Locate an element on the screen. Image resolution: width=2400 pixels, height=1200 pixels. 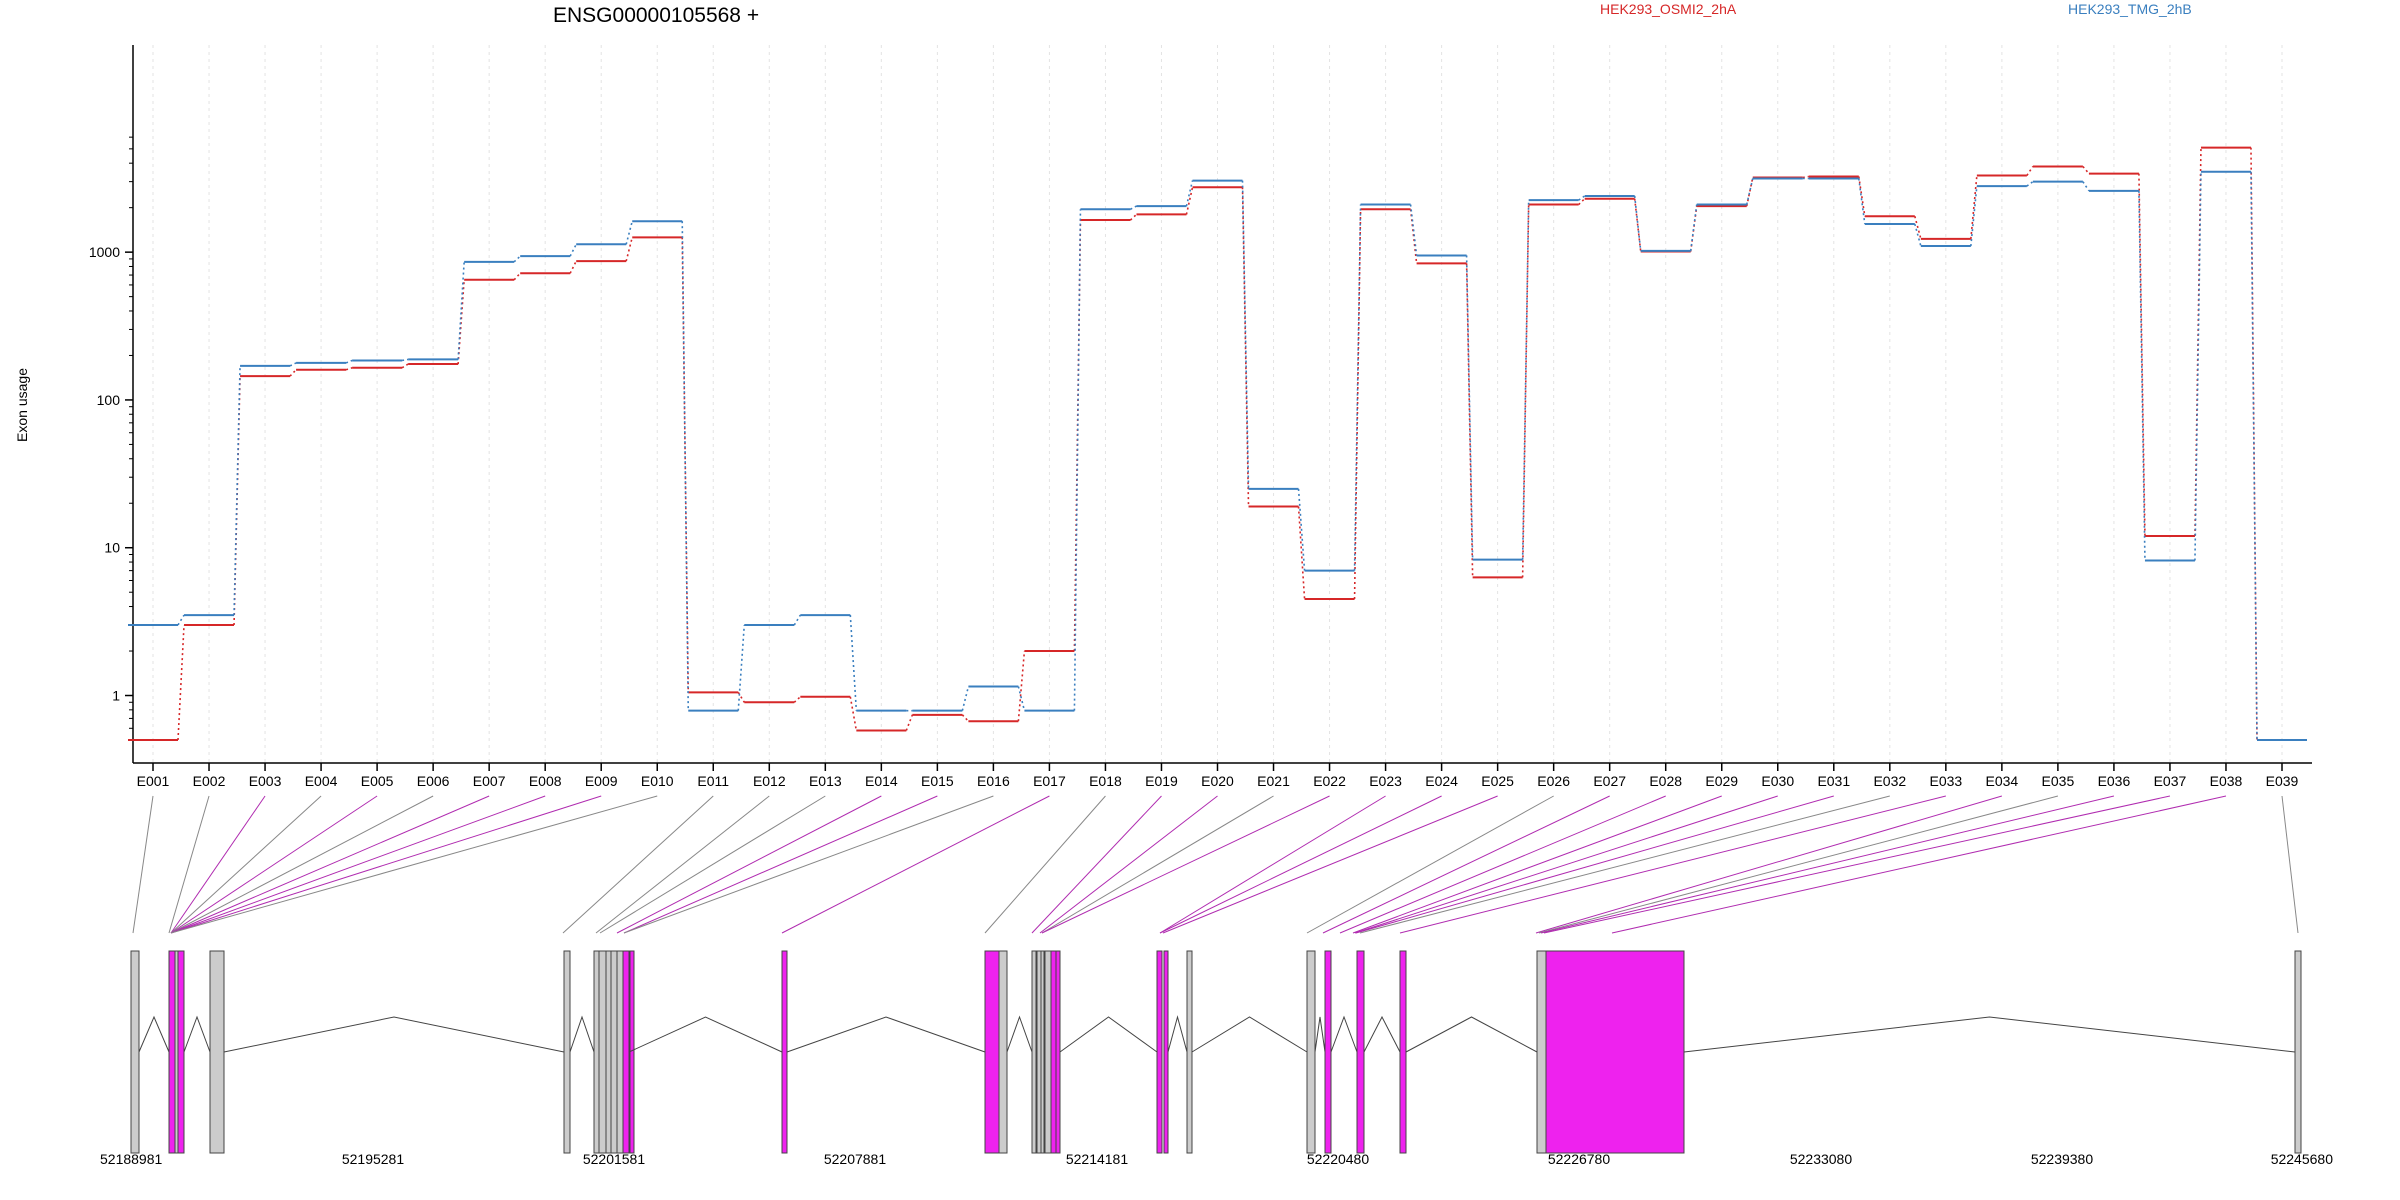
exon-label: E037 is located at coordinates (2170, 781).